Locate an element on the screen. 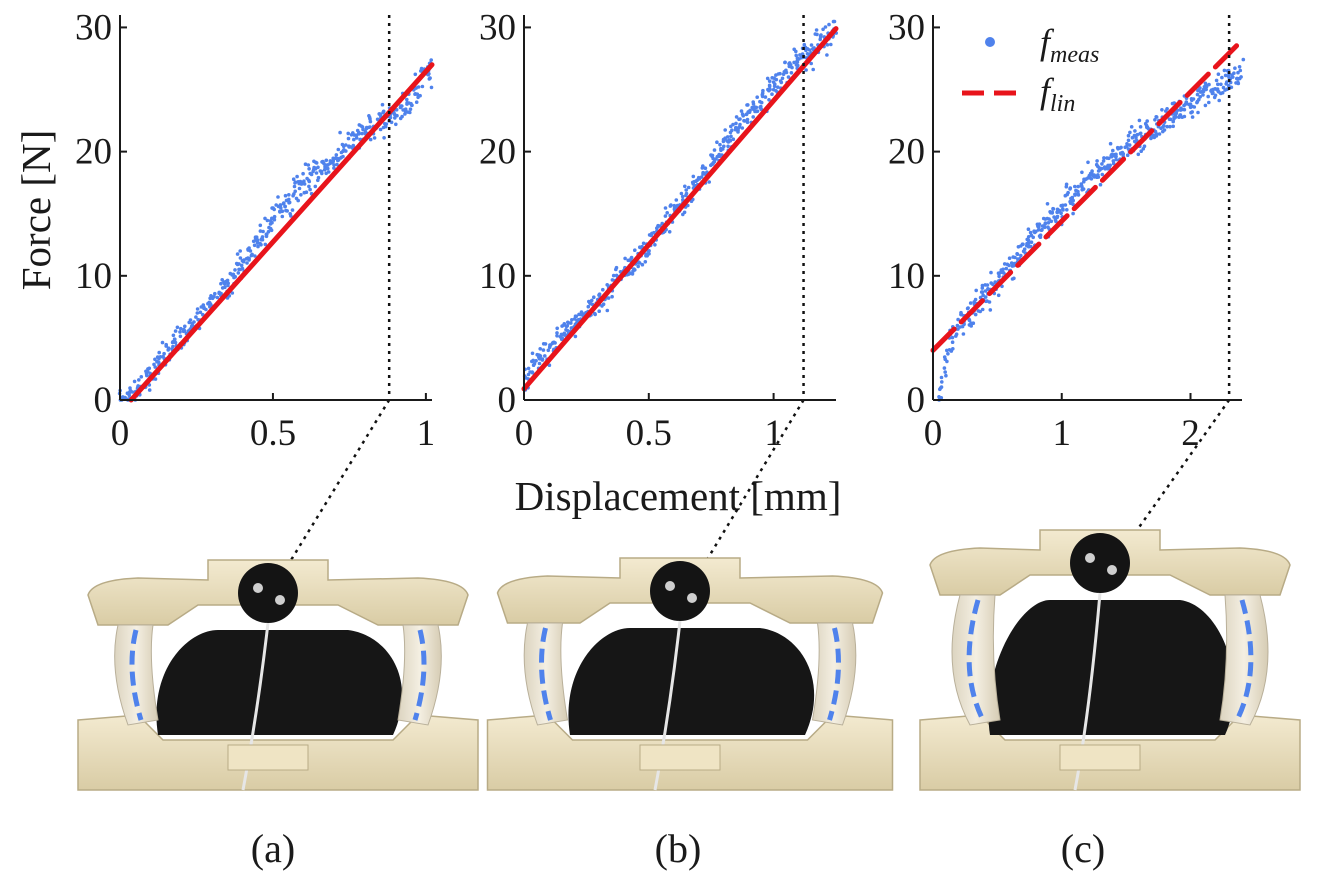  scatter-points-a is located at coordinates (275, 230).